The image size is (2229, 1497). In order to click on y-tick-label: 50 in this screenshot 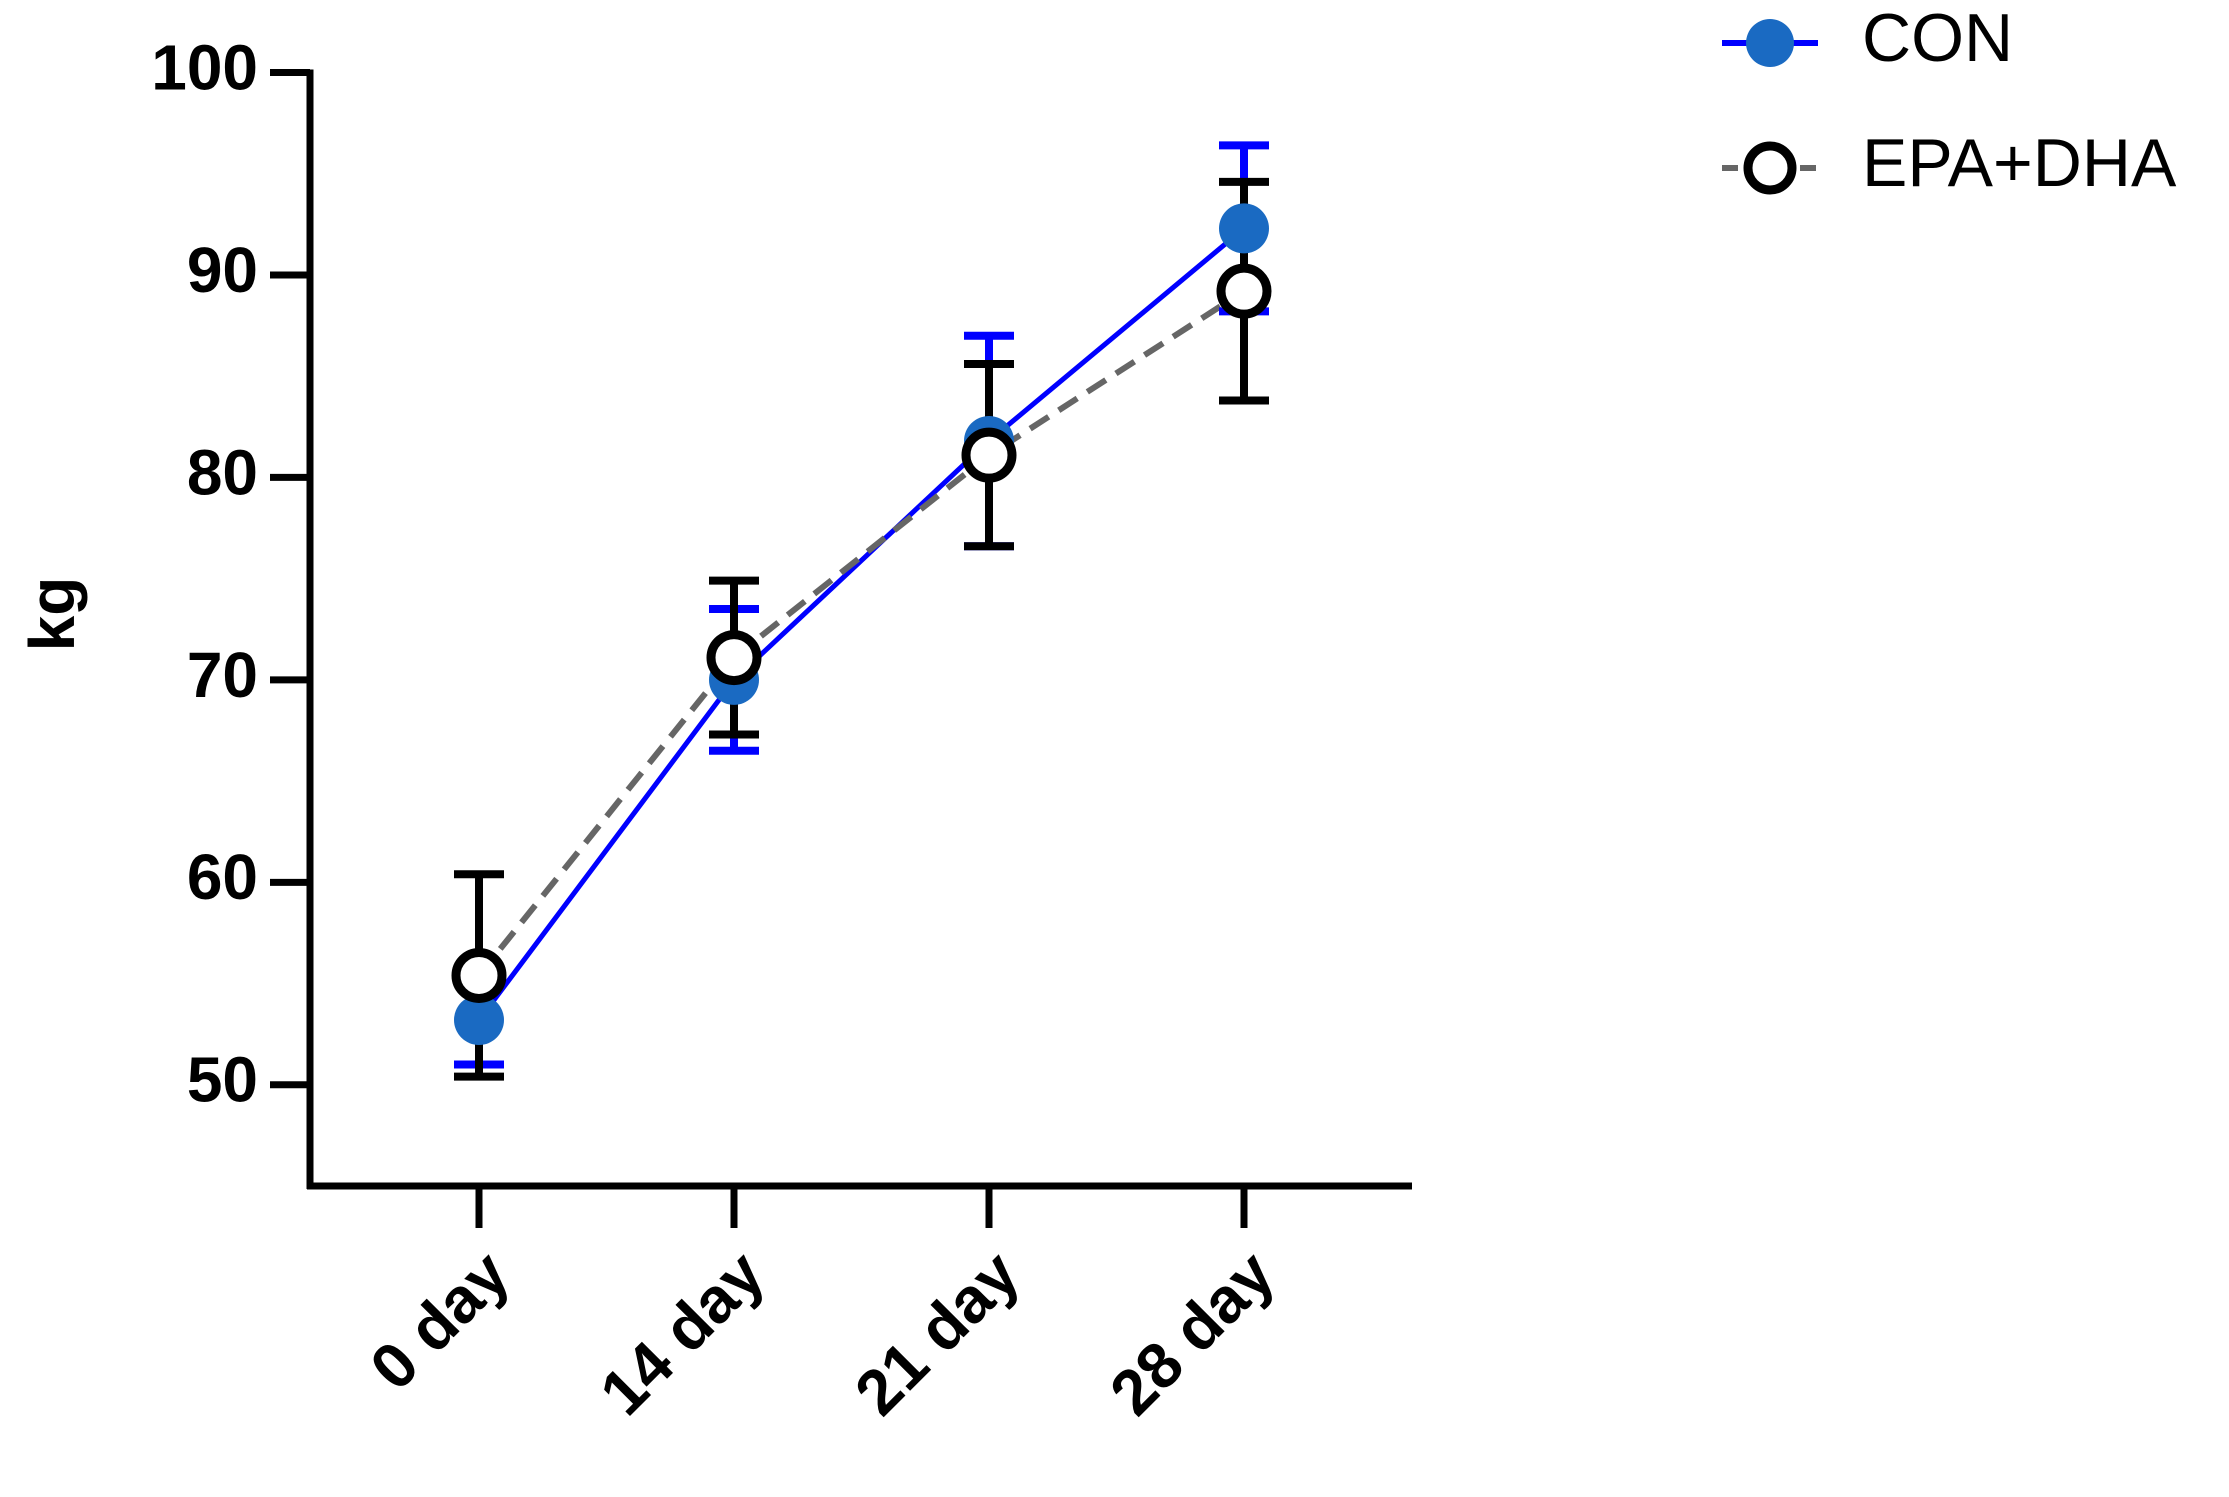, I will do `click(222, 1080)`.